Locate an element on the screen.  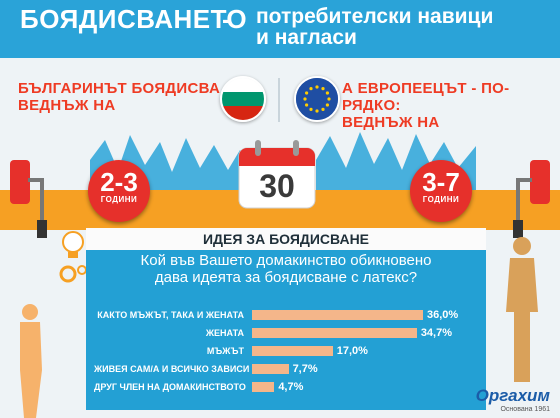
european-phrase-line-1: А ЕВРОПЕЕЦЪТ - ПО-РЯДКО: is located at coordinates (426, 97).